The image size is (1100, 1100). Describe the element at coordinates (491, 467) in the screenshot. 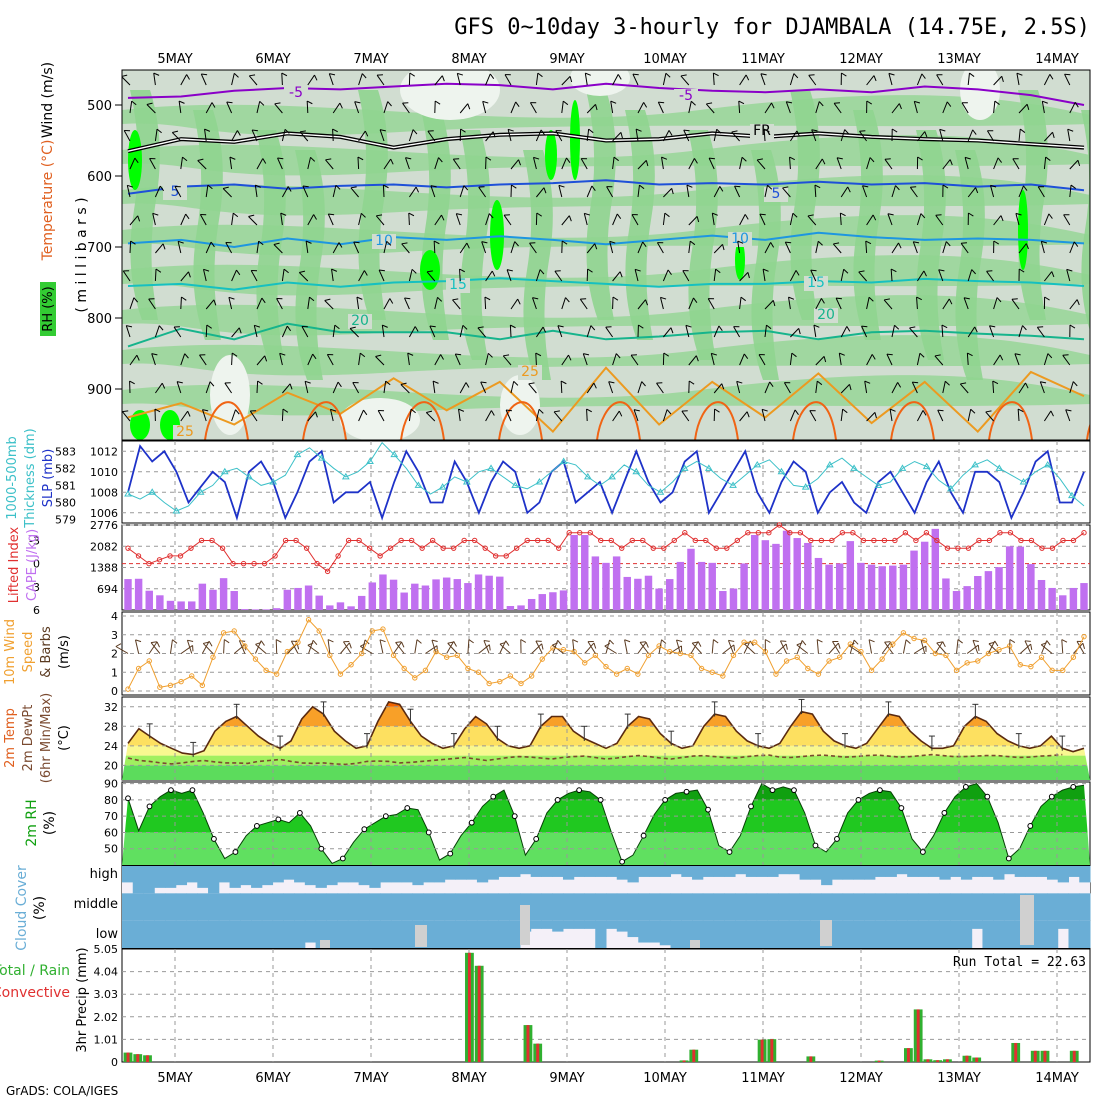

I see `thickness-marker` at that location.